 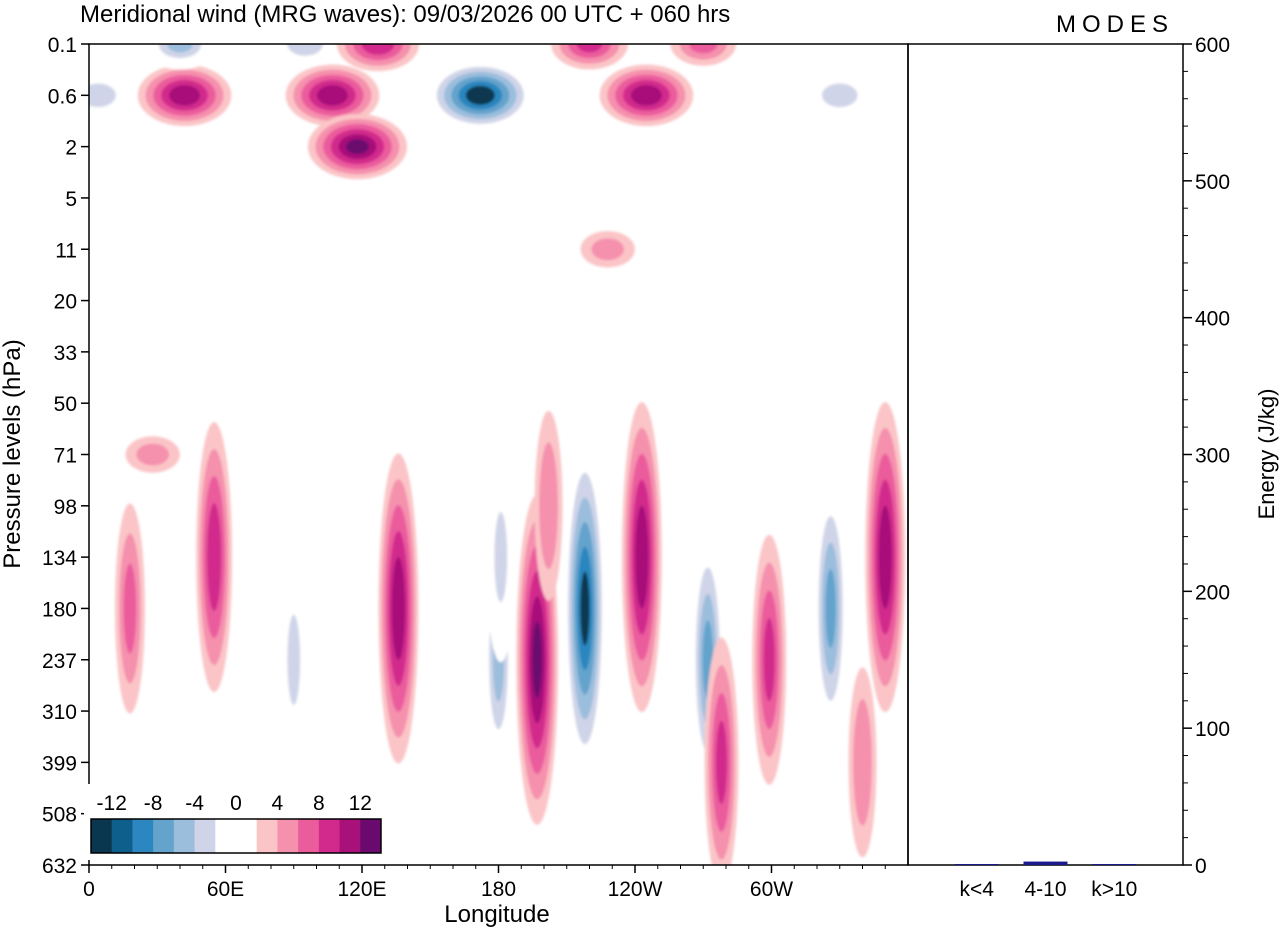 I want to click on x-tick-label: 60W, so click(x=771, y=889).